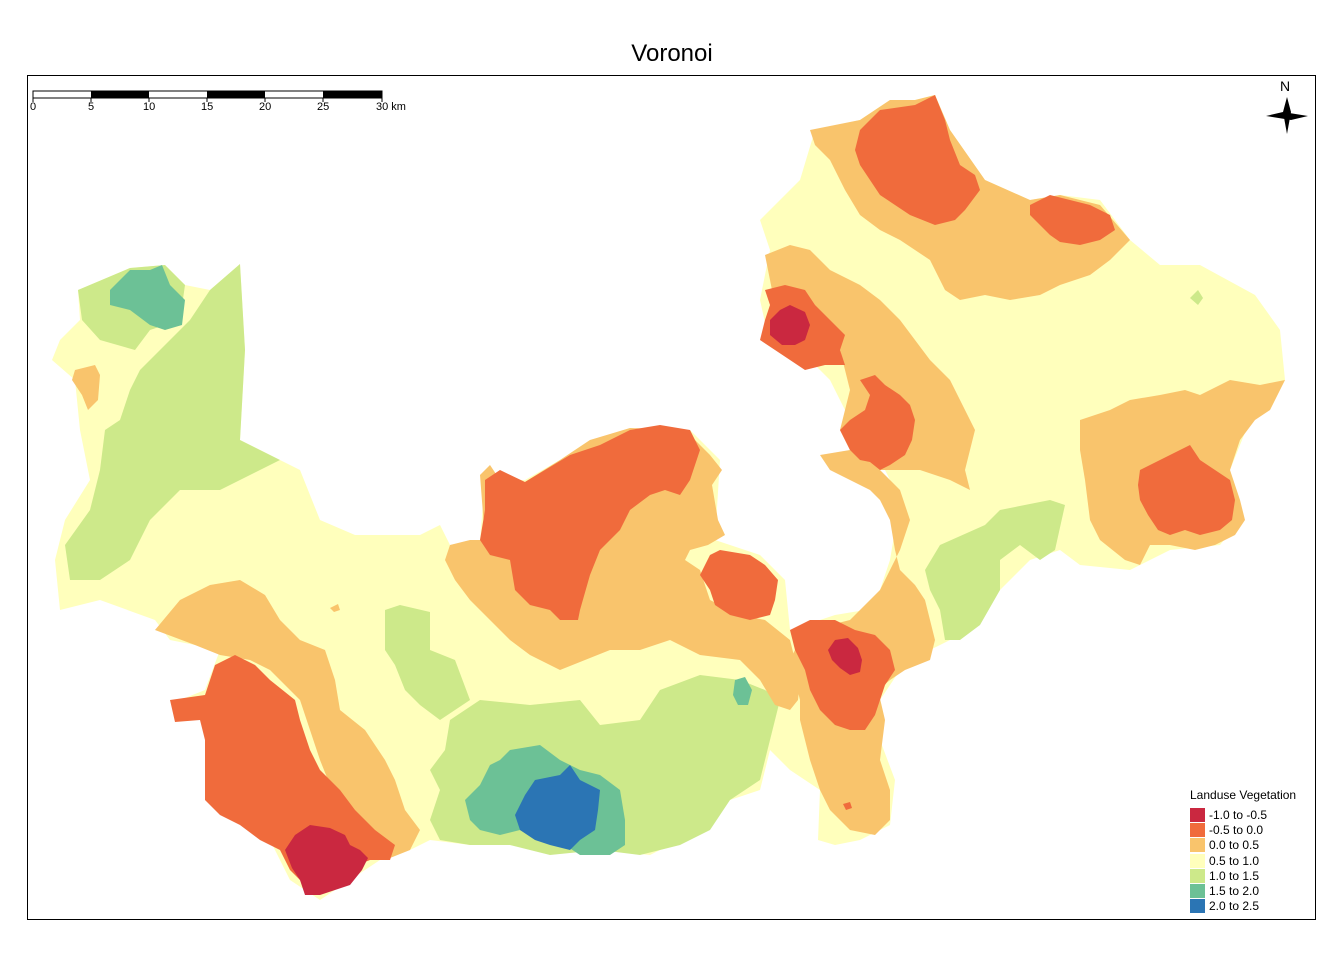  What do you see at coordinates (672, 53) in the screenshot?
I see `map-title: Voronoi` at bounding box center [672, 53].